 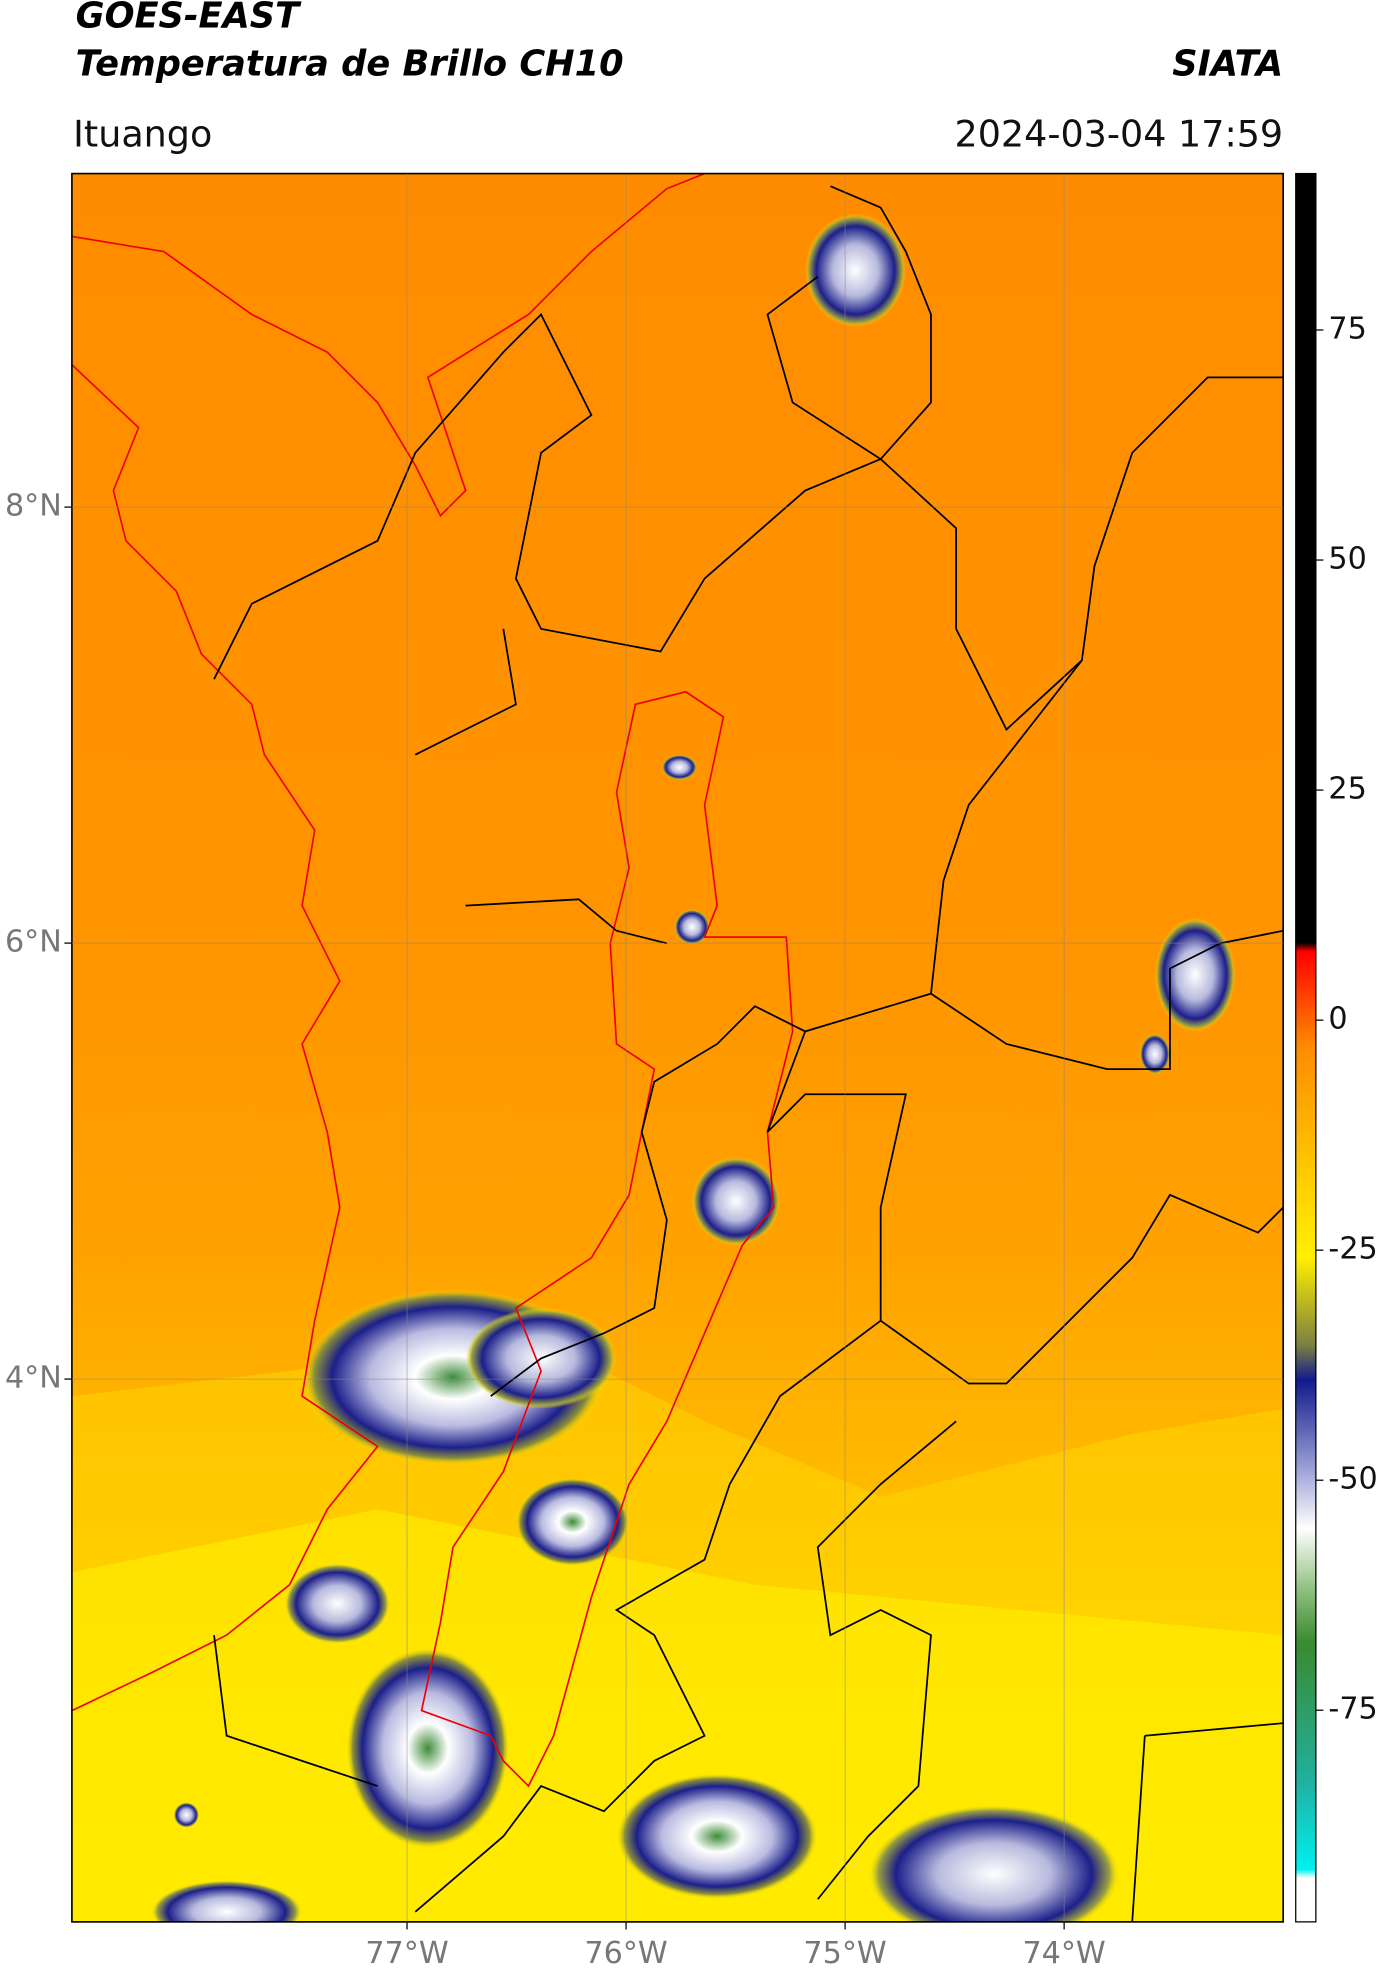 What do you see at coordinates (1337, 1019) in the screenshot?
I see `colorbar-tick-label: 0` at bounding box center [1337, 1019].